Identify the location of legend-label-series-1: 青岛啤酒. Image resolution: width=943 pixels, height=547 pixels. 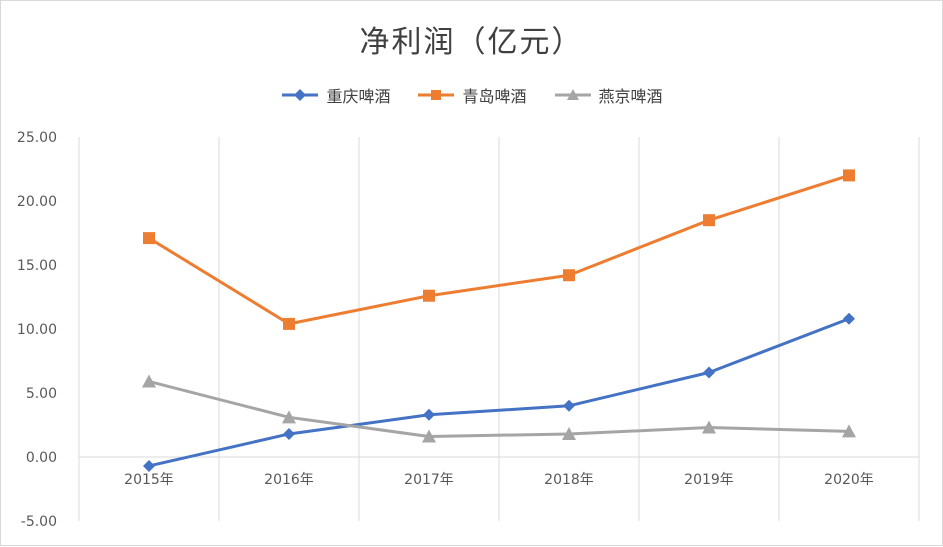
(494, 96).